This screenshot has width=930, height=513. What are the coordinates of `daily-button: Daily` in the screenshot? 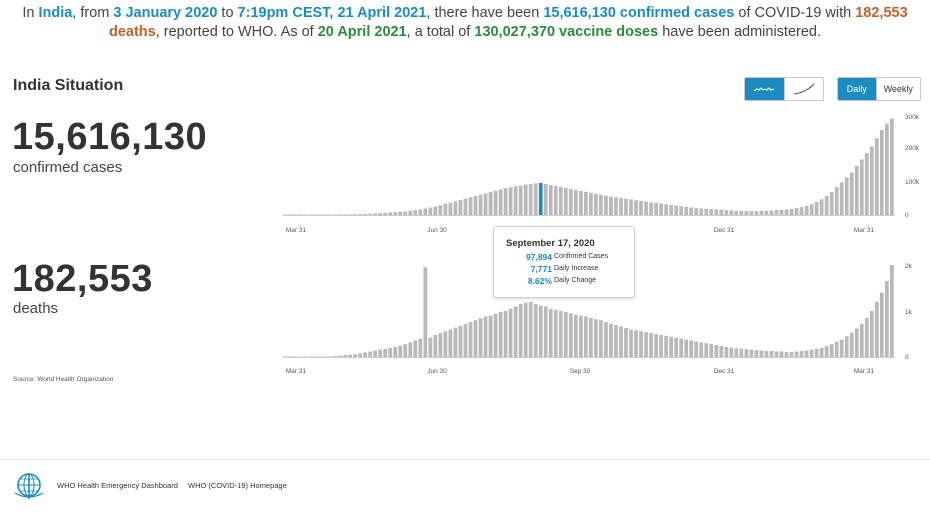 It's located at (857, 89).